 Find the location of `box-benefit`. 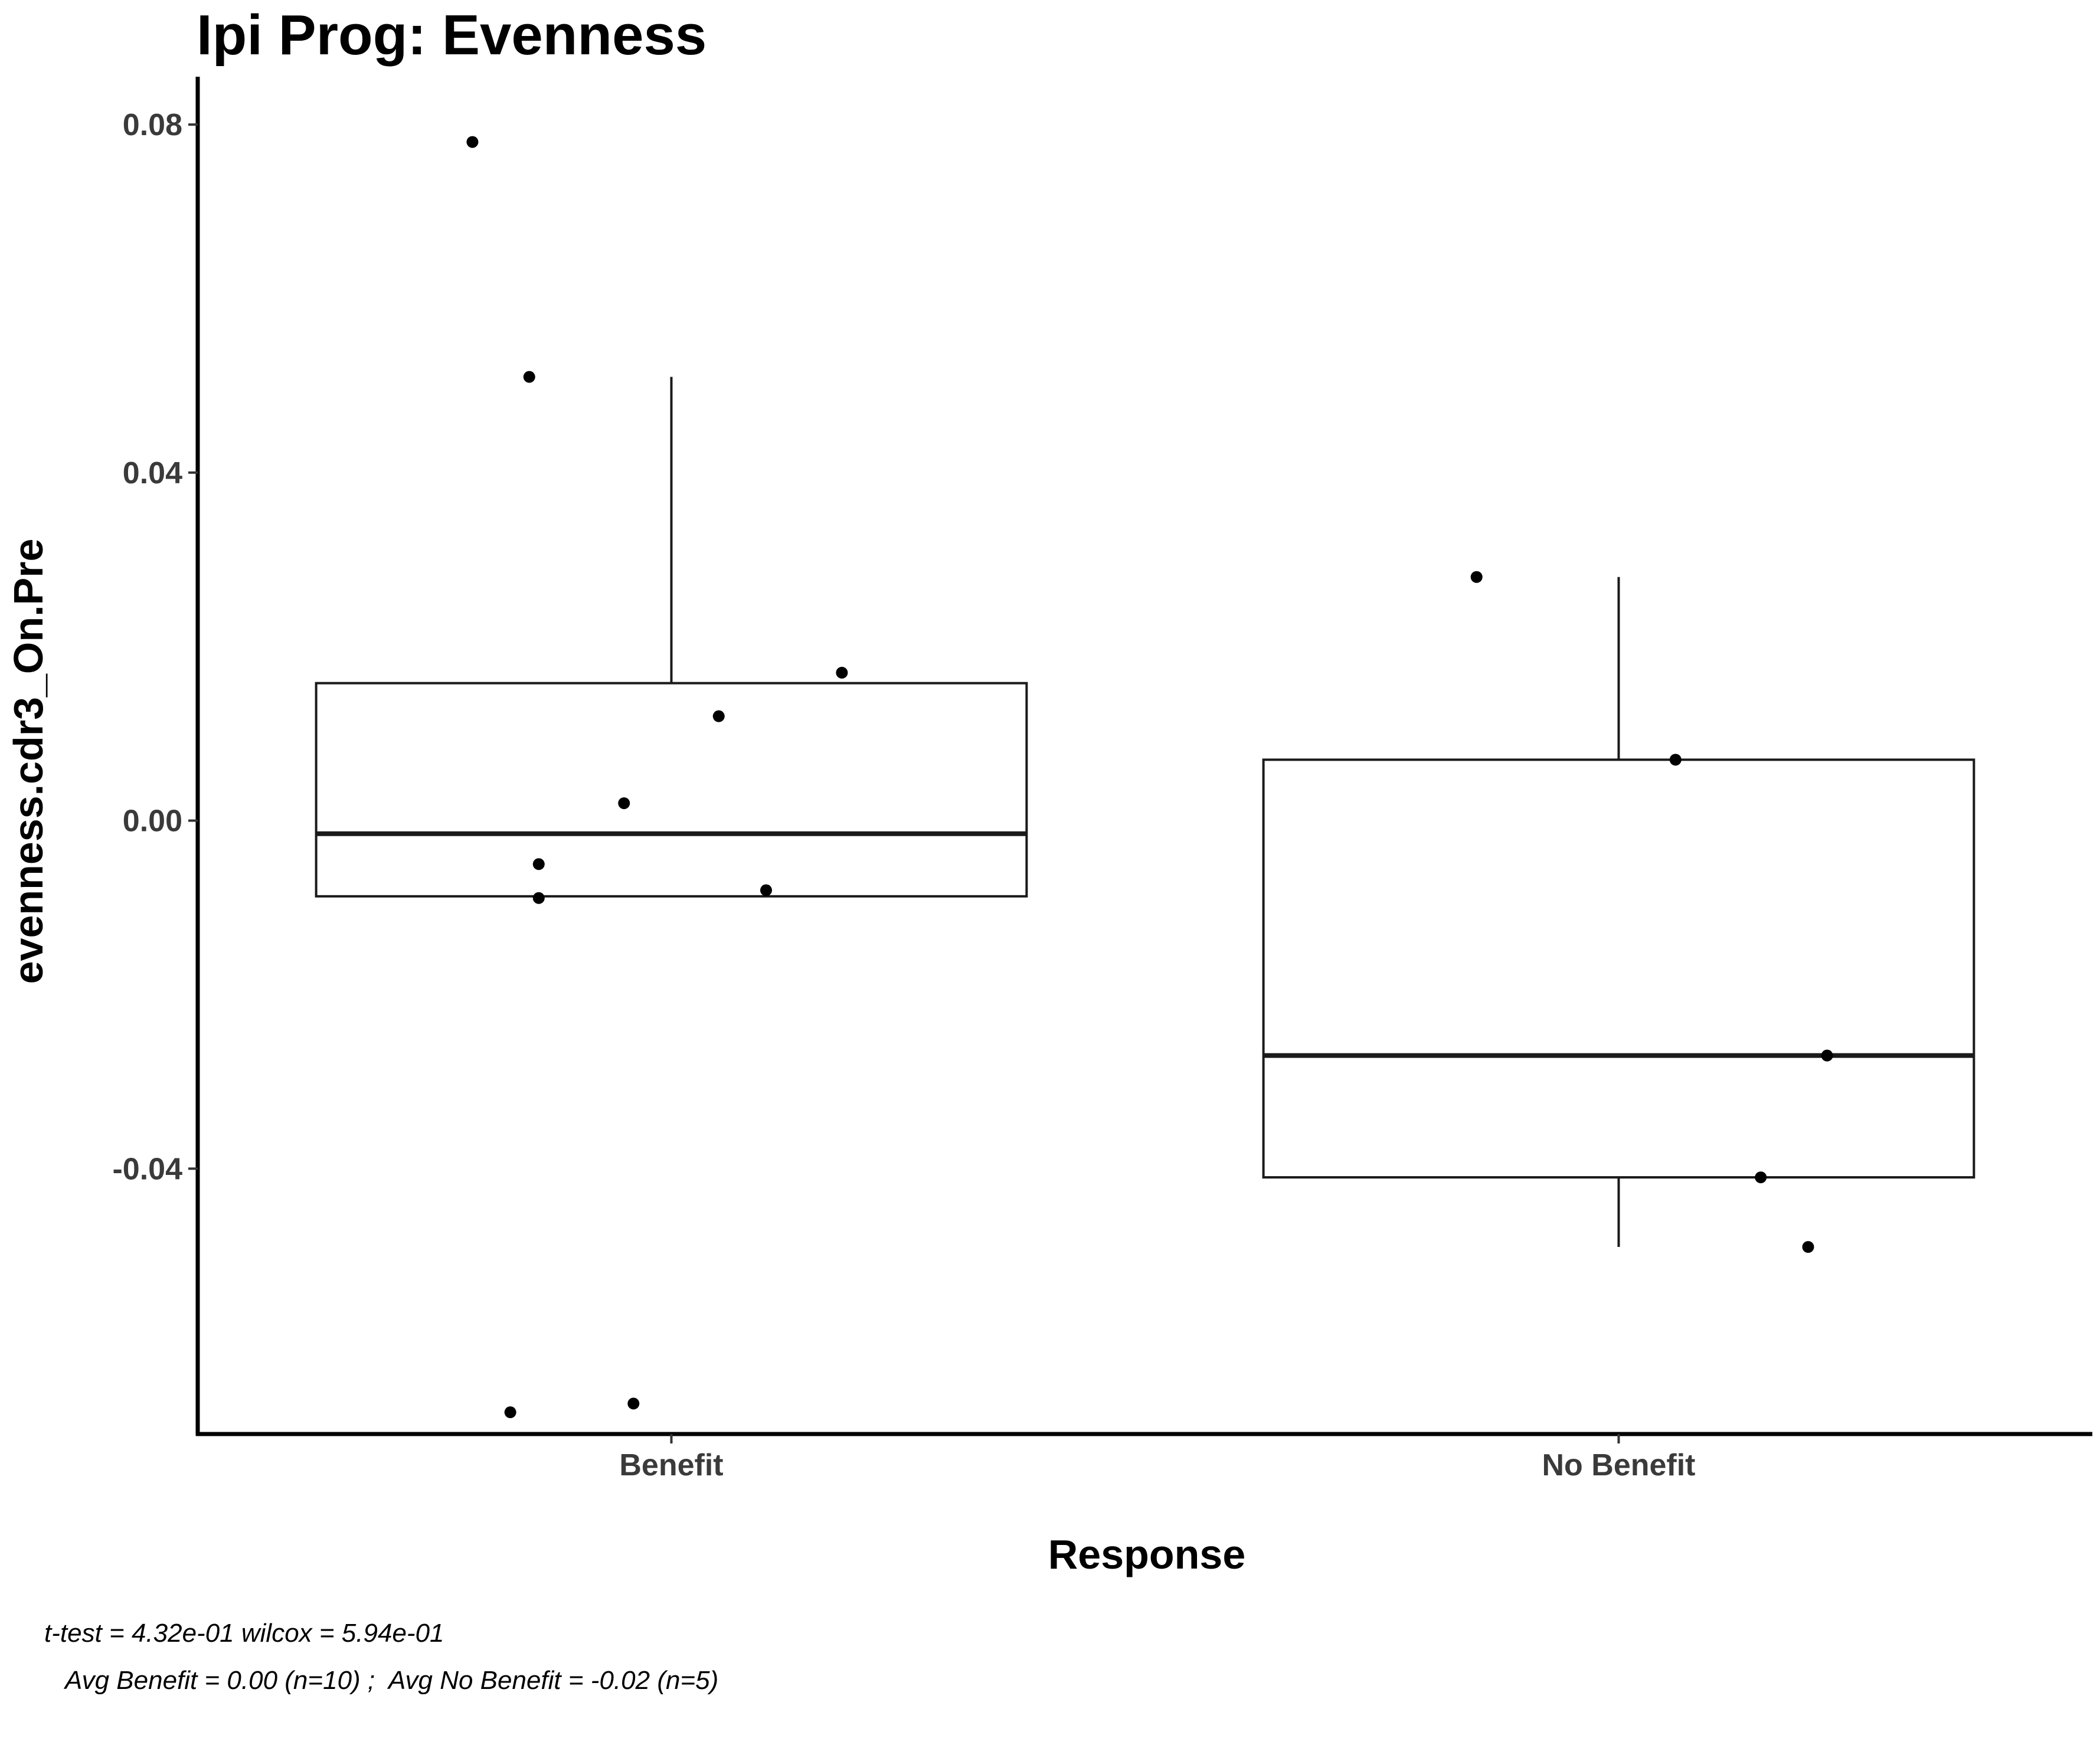

box-benefit is located at coordinates (671, 790).